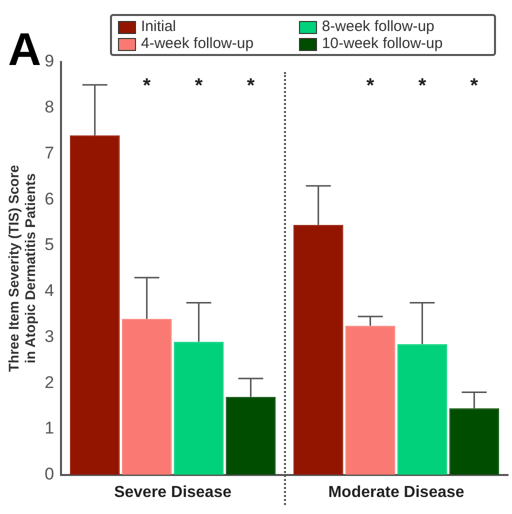 The width and height of the screenshot is (512, 514). What do you see at coordinates (21, 268) in the screenshot?
I see `y-axis-title: Three Item Severity (TIS) Score in Atopic Dermatitis Patients` at bounding box center [21, 268].